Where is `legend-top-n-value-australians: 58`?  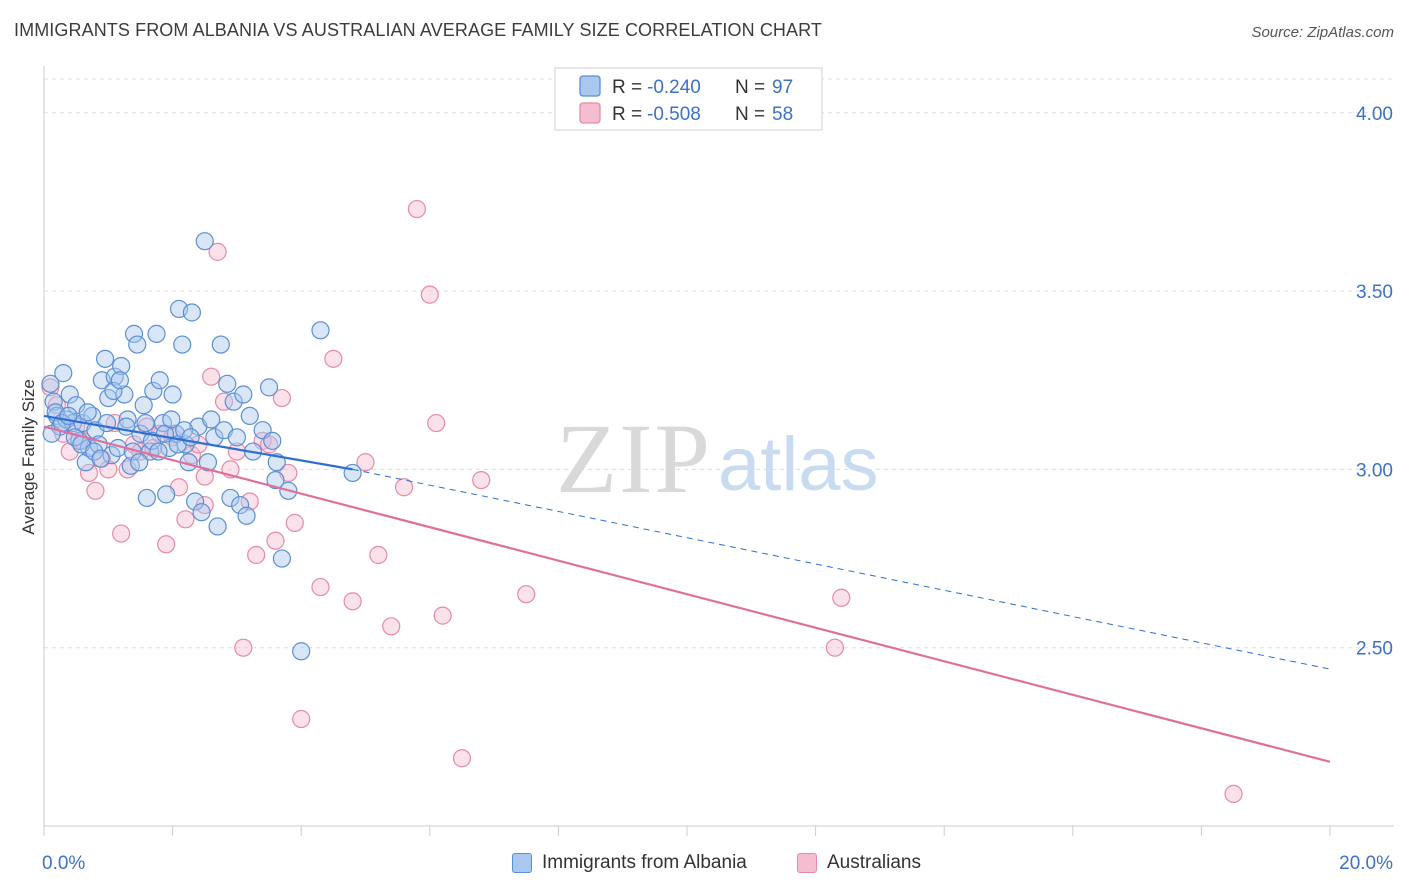
legend-top-n-value-australians: 58 is located at coordinates (782, 114).